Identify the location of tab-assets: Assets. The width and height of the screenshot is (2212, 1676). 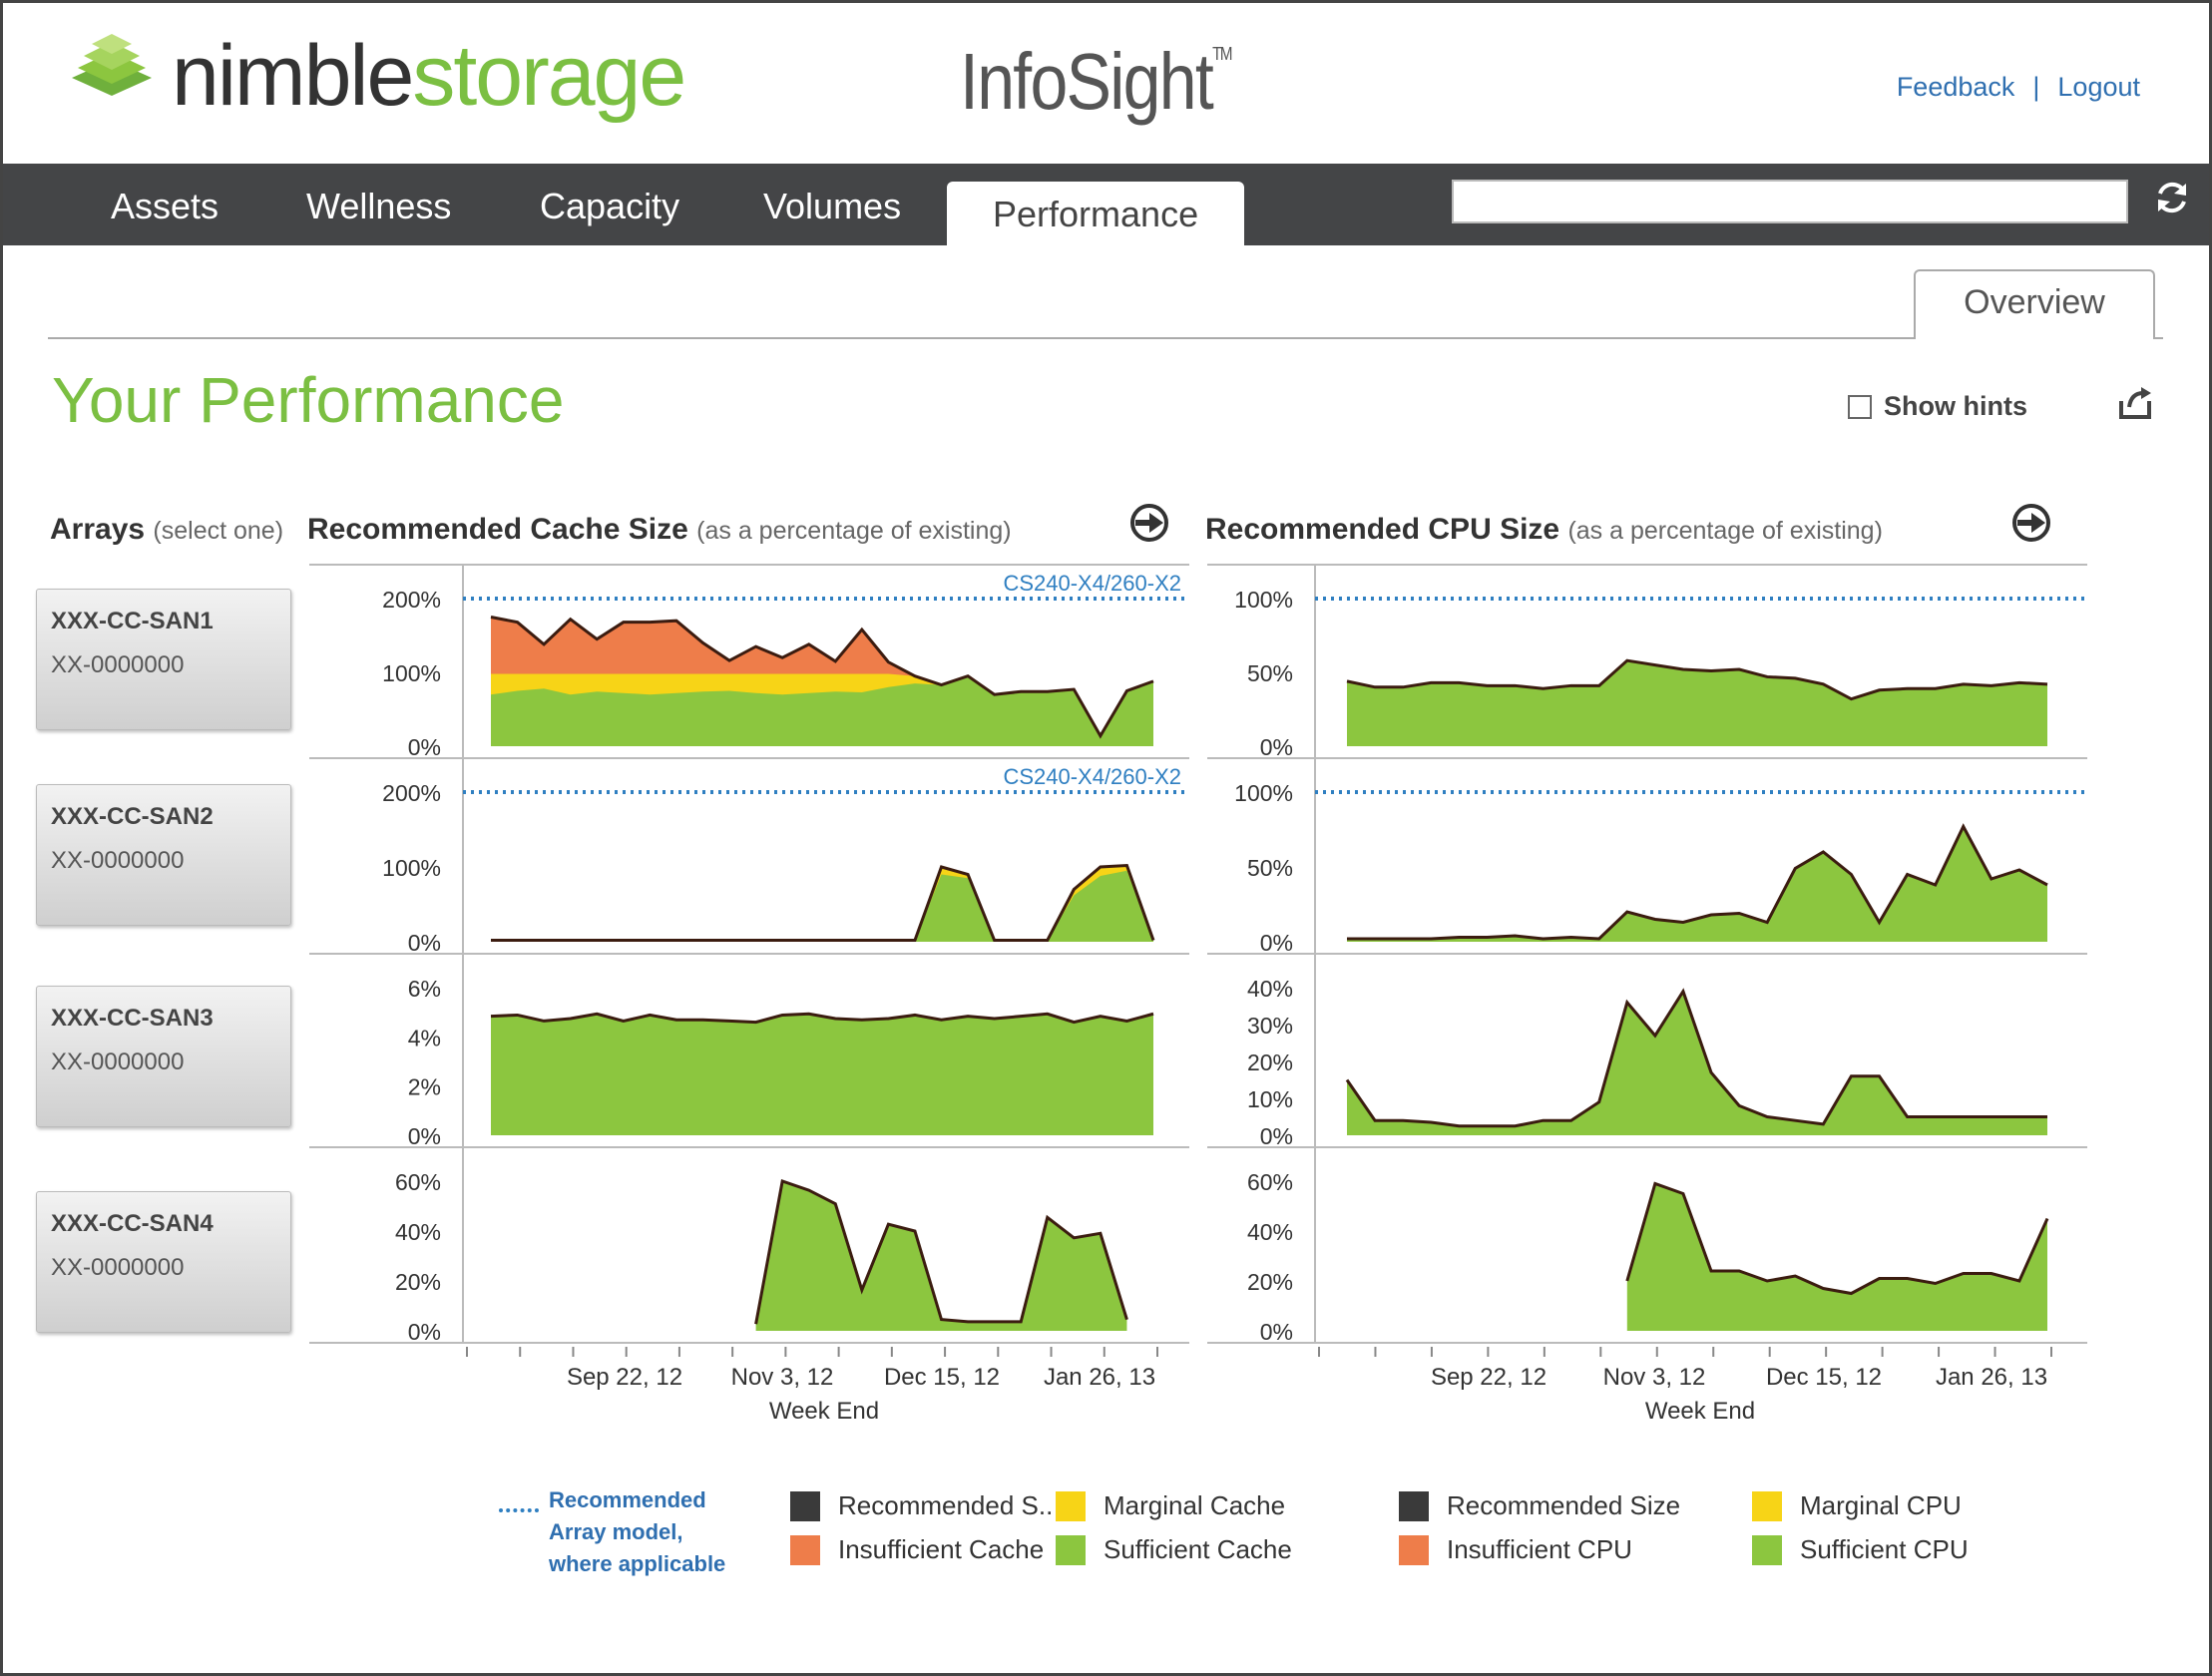
(166, 206).